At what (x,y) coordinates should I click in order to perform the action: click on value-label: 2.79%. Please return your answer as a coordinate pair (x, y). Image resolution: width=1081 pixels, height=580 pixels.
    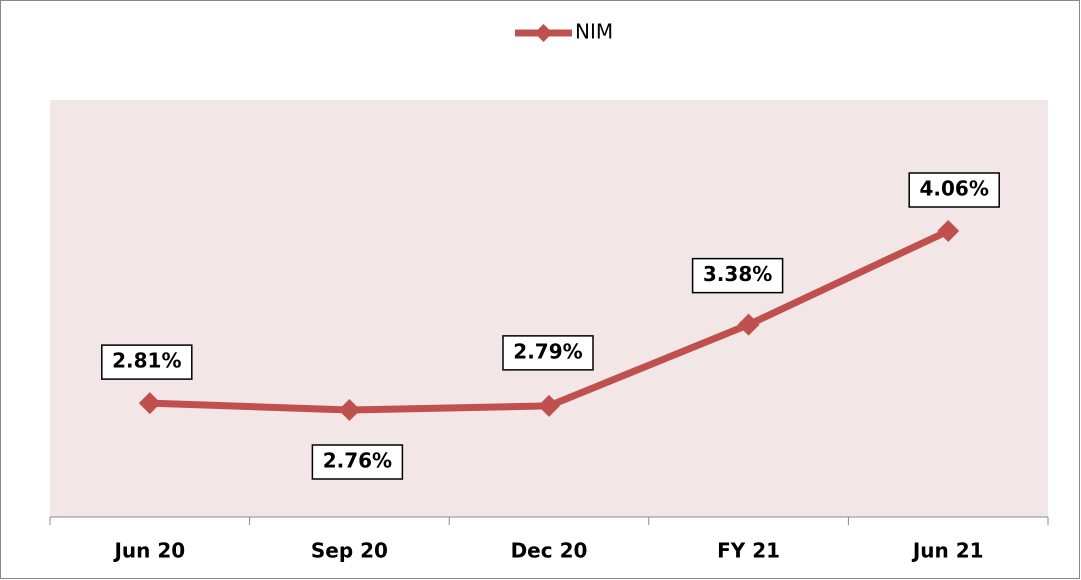
    Looking at the image, I should click on (547, 351).